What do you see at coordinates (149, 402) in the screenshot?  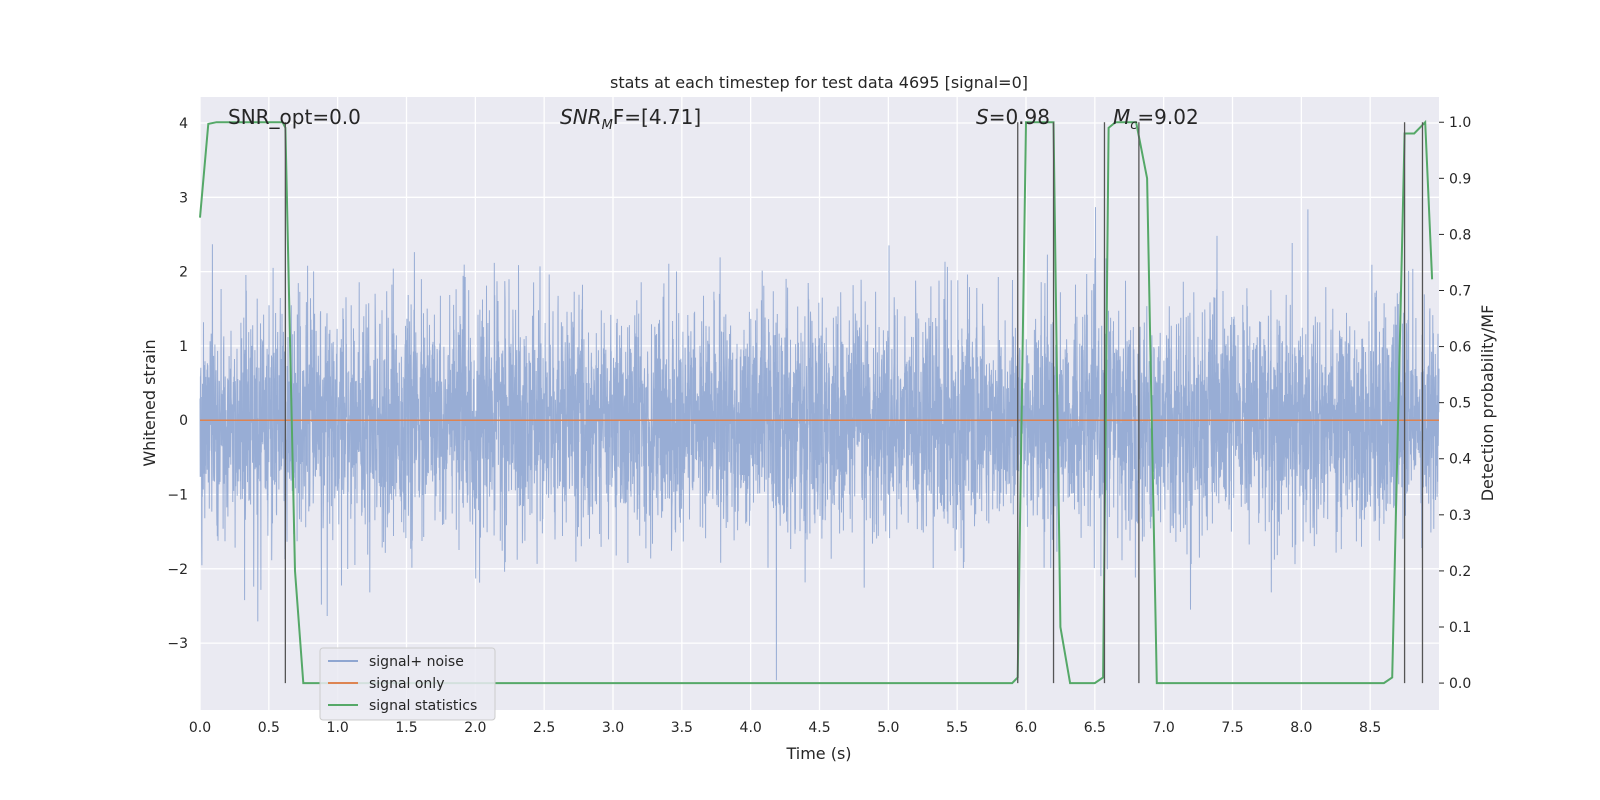 I see `y-axis-label: Whitened strain` at bounding box center [149, 402].